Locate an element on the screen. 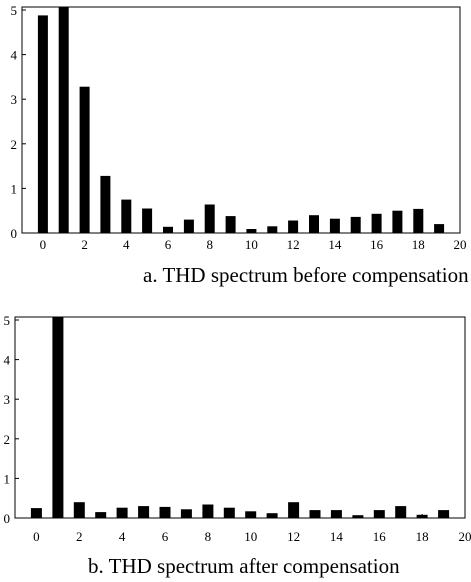  caption-after: b. THD spectrum after compensation is located at coordinates (244, 566).